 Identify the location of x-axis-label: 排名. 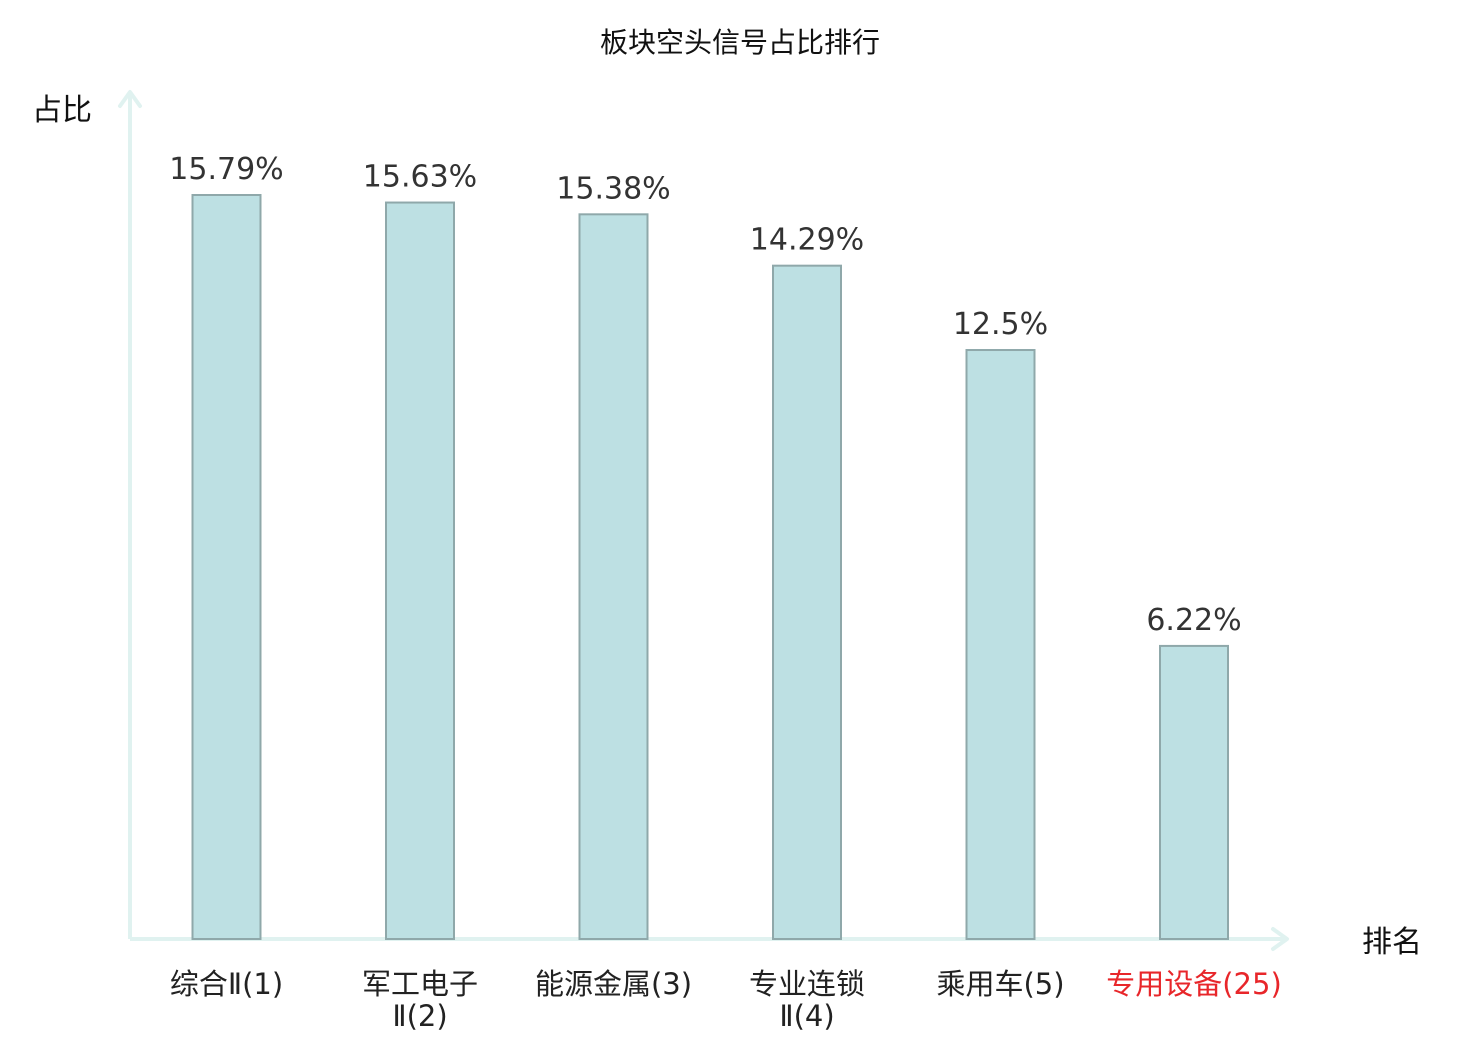
(1392, 942).